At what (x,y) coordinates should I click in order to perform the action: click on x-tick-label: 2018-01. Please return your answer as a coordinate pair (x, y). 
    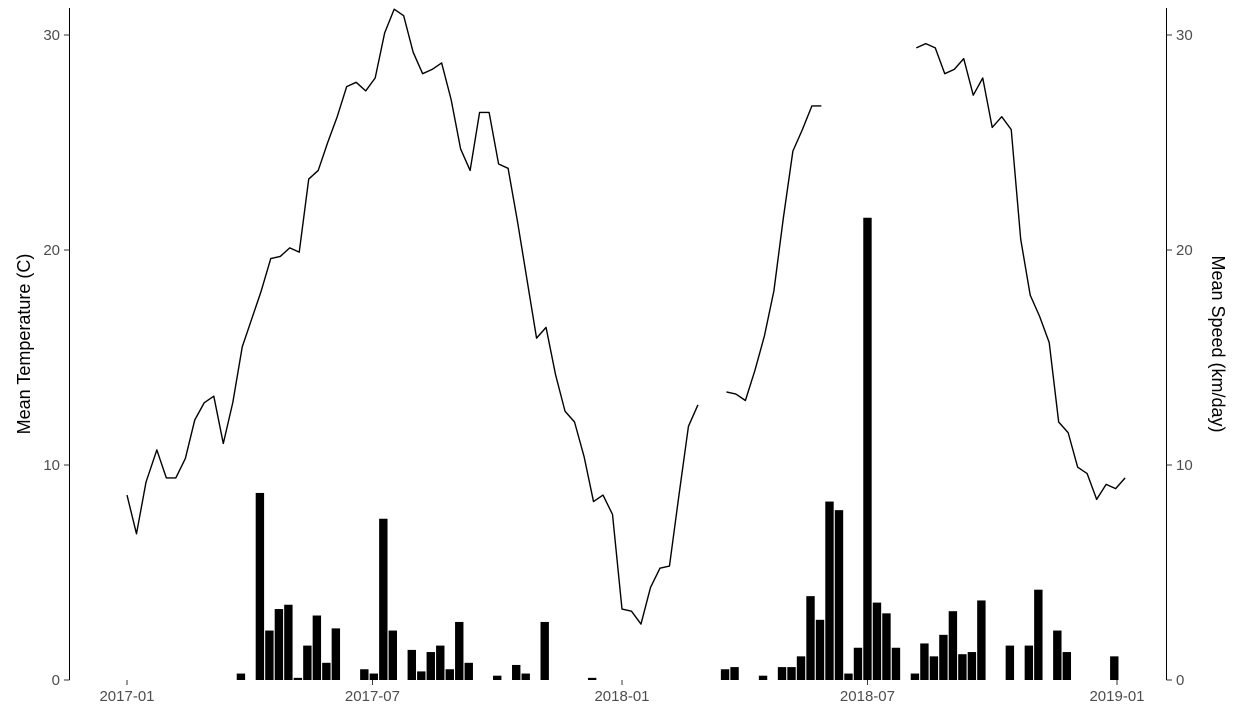
    Looking at the image, I should click on (621, 696).